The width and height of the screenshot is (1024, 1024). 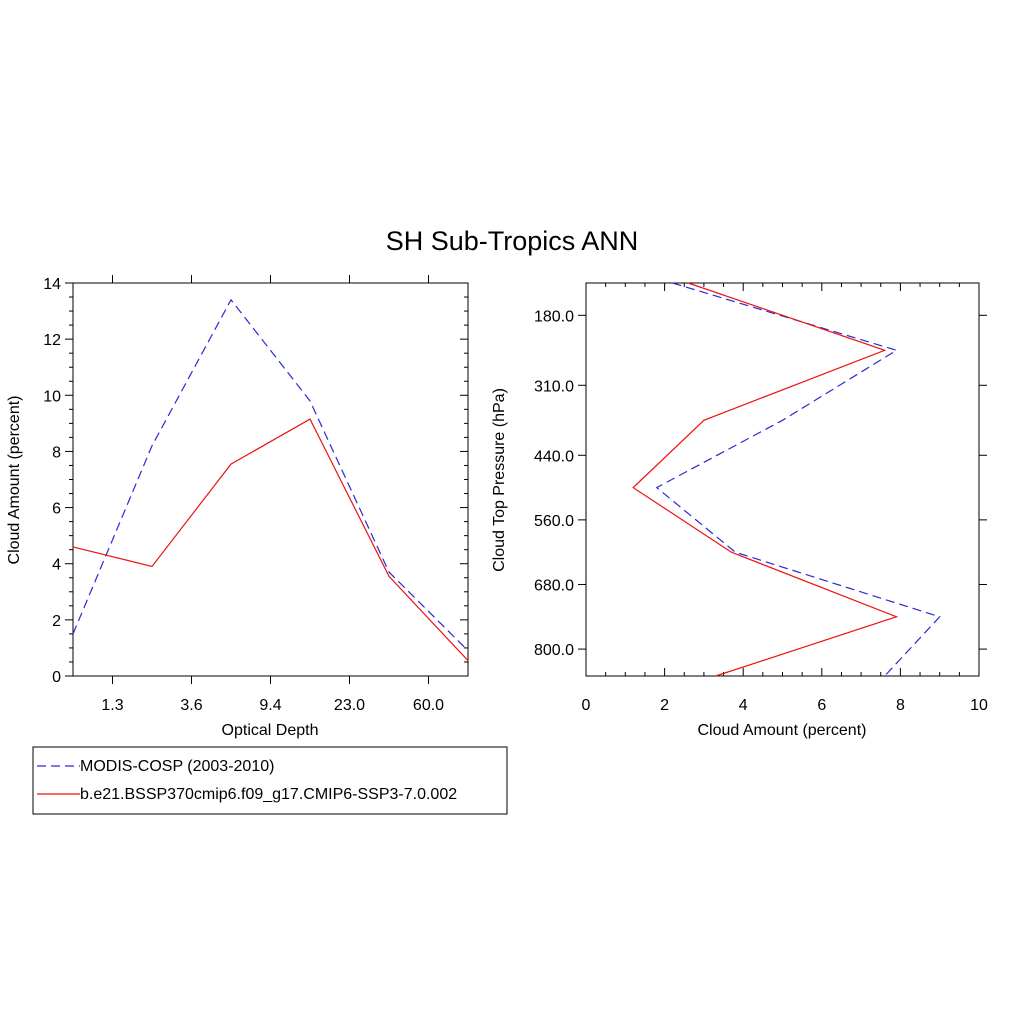 What do you see at coordinates (900, 705) in the screenshot?
I see `right-x-tick-label: 8` at bounding box center [900, 705].